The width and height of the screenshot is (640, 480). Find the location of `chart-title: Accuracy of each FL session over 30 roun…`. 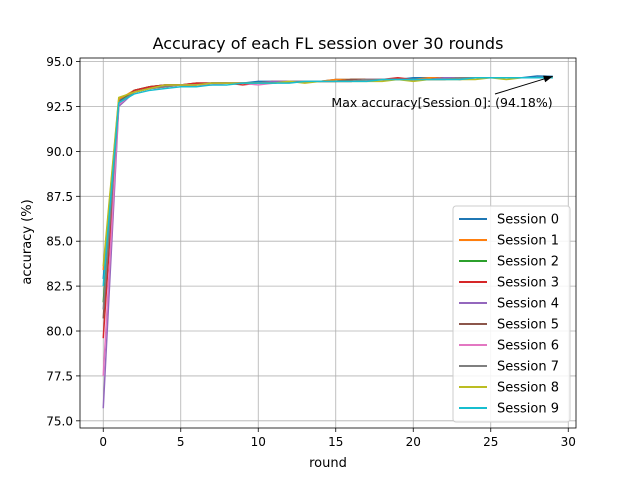

chart-title: Accuracy of each FL session over 30 roun… is located at coordinates (328, 43).